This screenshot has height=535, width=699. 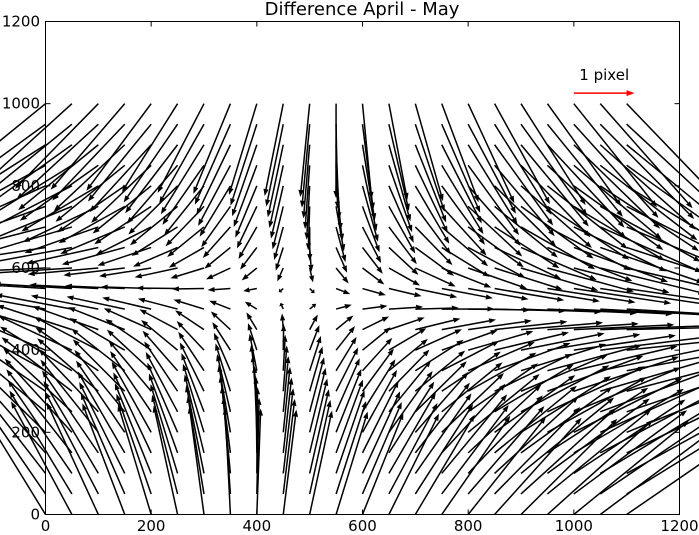 I want to click on y-tick-label: 800, so click(x=25, y=186).